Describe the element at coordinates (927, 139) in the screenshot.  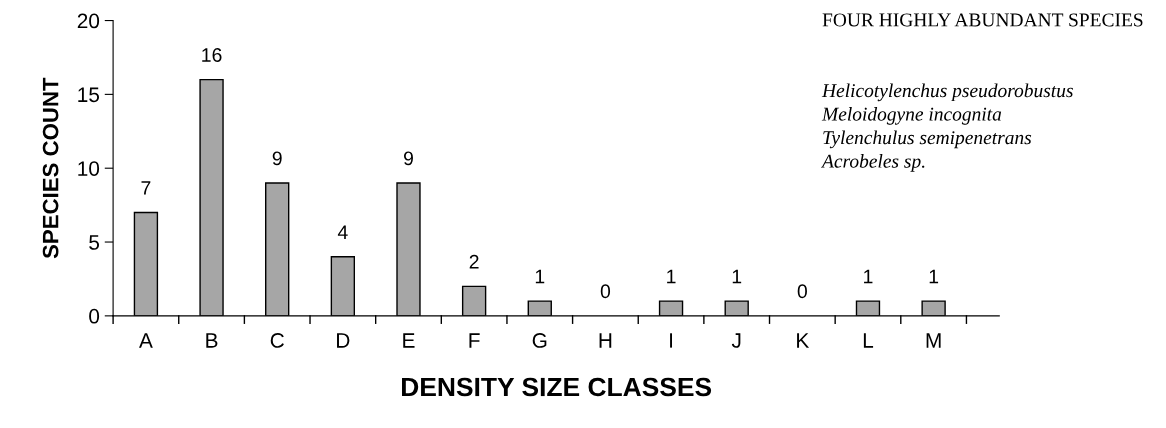
I see `annotation: Tylenchulus semipenetrans` at that location.